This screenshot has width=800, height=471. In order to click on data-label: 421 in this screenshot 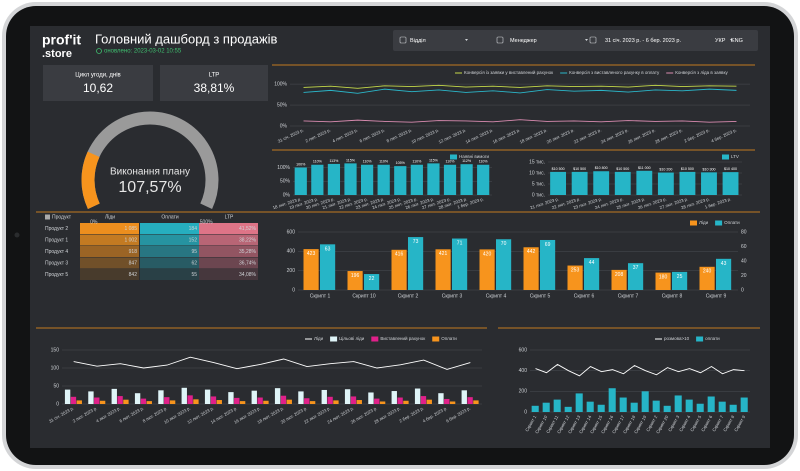, I will do `click(443, 254)`.